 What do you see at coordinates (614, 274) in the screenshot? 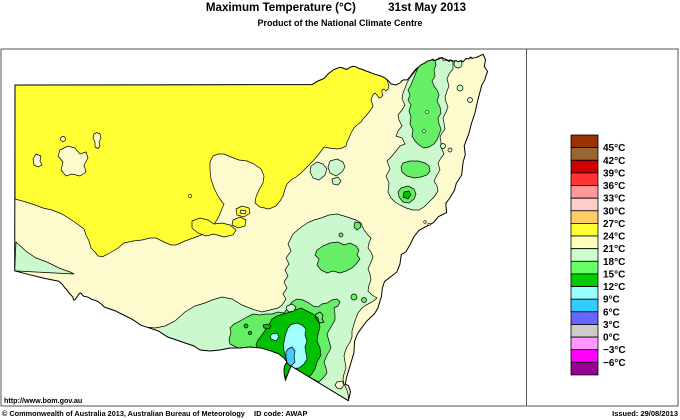
I see `svg-text: 15°C` at bounding box center [614, 274].